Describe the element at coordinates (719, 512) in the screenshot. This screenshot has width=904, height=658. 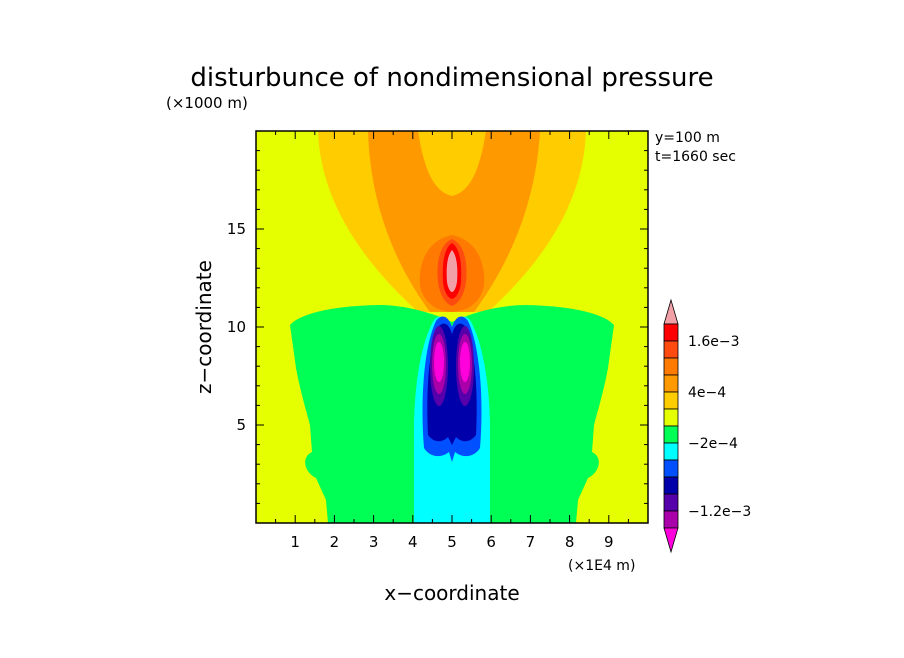
I see `colorbar-label: −1.2e−3` at that location.